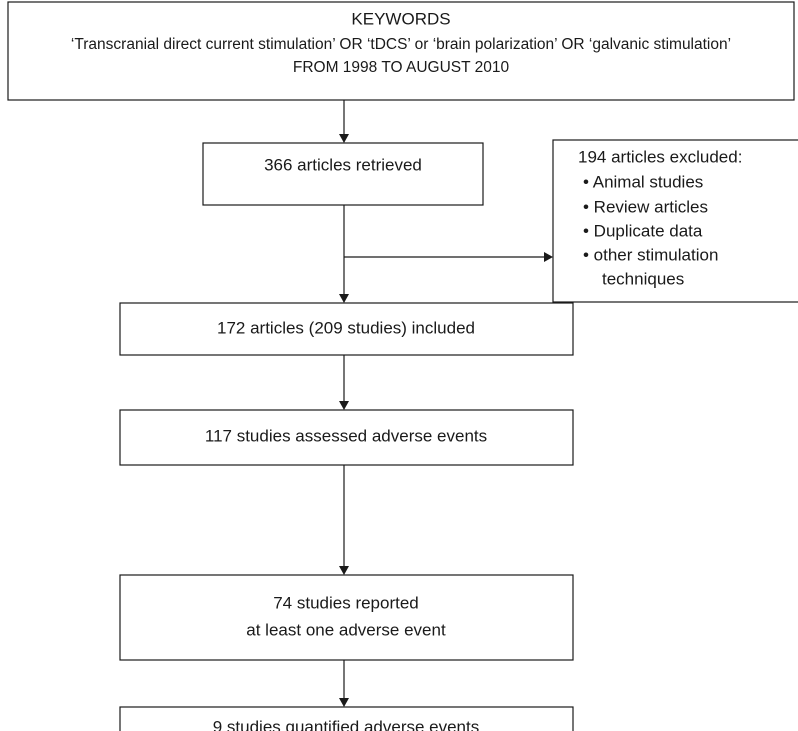 The image size is (798, 731). What do you see at coordinates (346, 602) in the screenshot?
I see `step-label: 74 studies reported` at bounding box center [346, 602].